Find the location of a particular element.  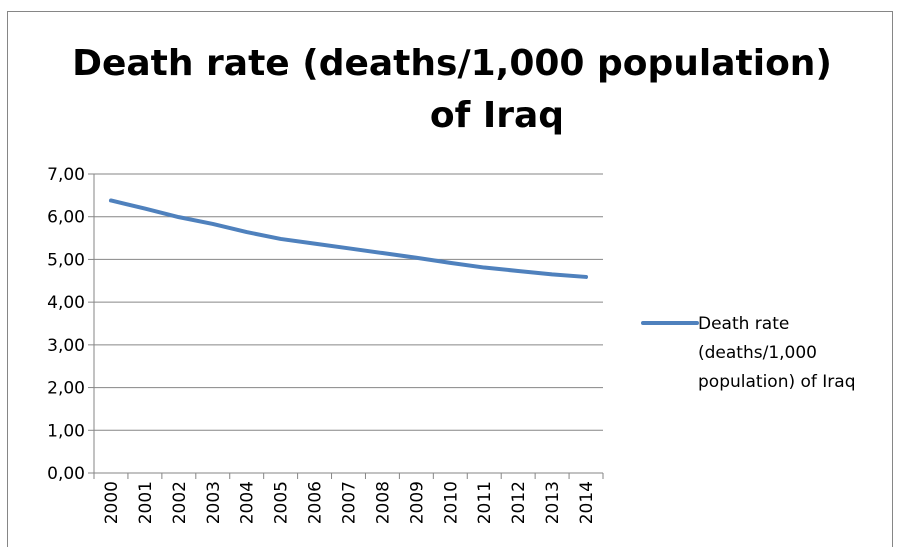

y-axis-tick-label: 0,00 is located at coordinates (66, 474).